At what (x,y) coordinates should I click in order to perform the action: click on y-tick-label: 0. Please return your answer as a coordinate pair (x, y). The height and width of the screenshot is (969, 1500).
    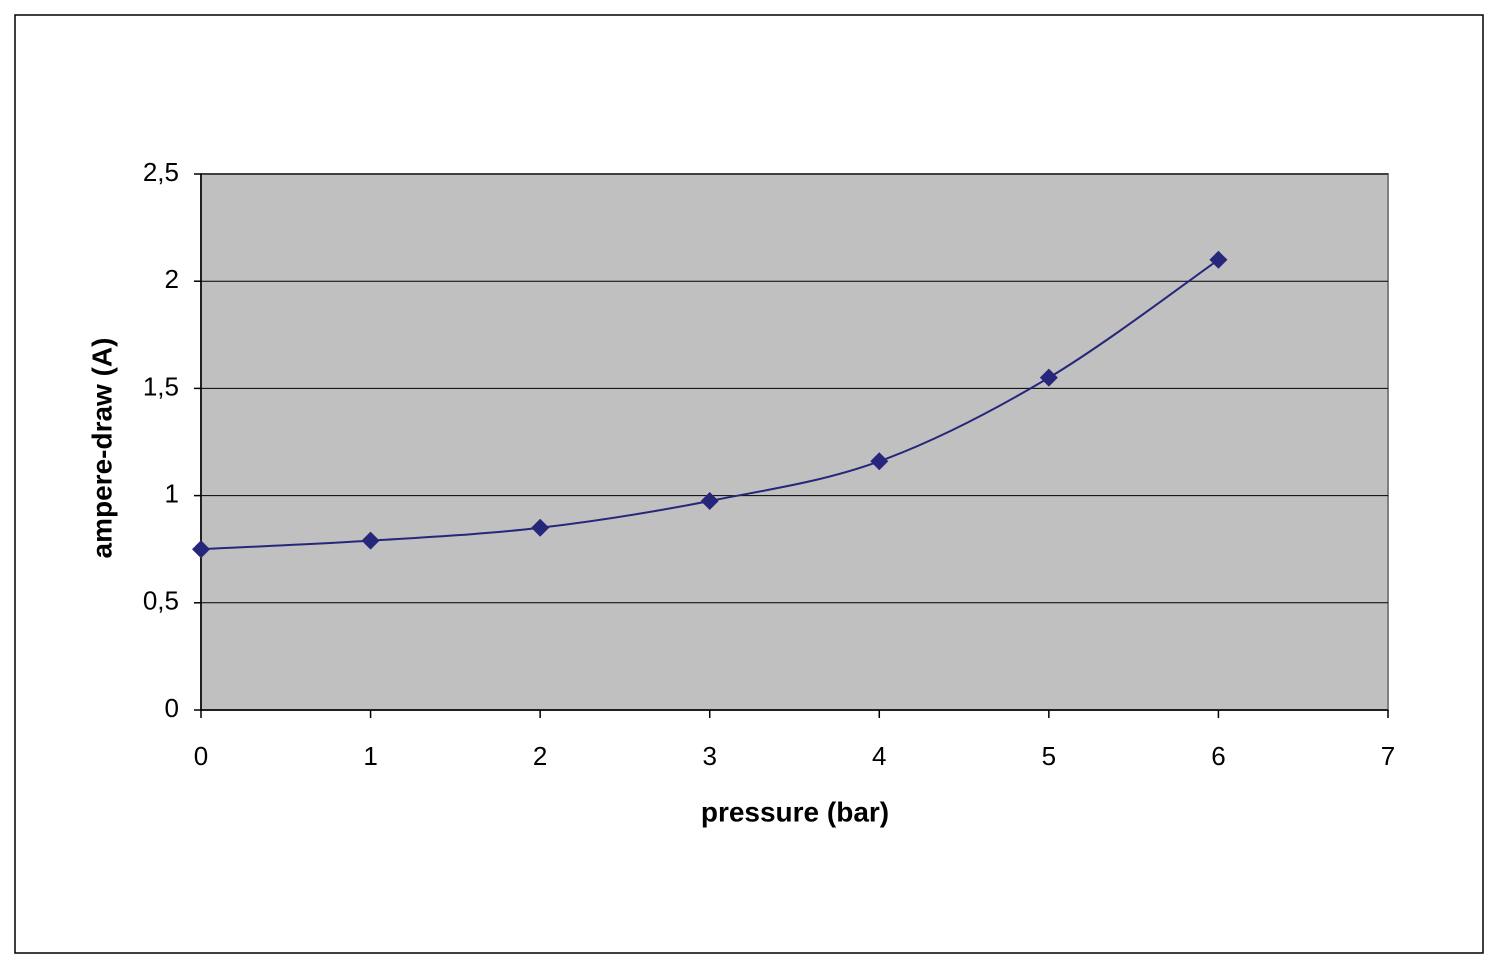
    Looking at the image, I should click on (172, 708).